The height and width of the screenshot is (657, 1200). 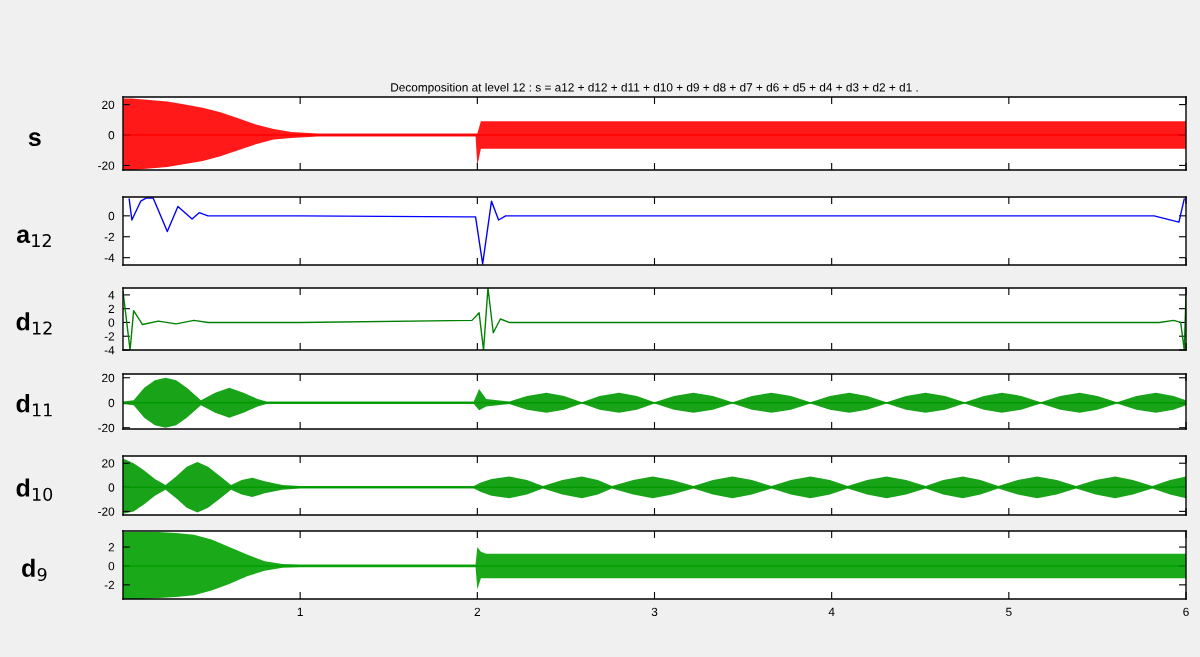 I want to click on chart-title: Decomposition at level 12 : s = a12 + d12 + d11 + d10 + d9 + d8 + d7 + d6 + d5 + d4 + d3 + d2 + d1 ., so click(x=654, y=88).